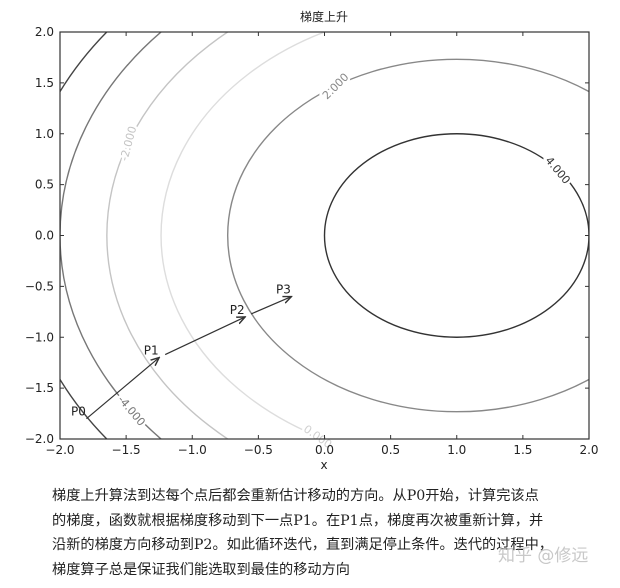  I want to click on x-tick-label: 2.0, so click(588, 450).